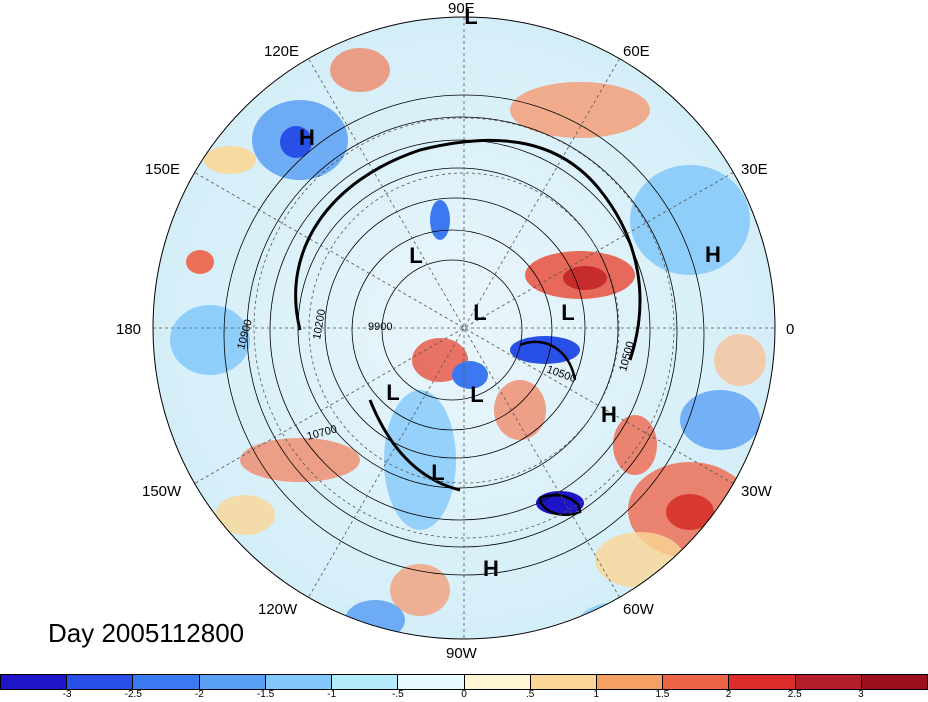 The height and width of the screenshot is (702, 928). What do you see at coordinates (530, 694) in the screenshot?
I see `colorbar-tick-label: .5` at bounding box center [530, 694].